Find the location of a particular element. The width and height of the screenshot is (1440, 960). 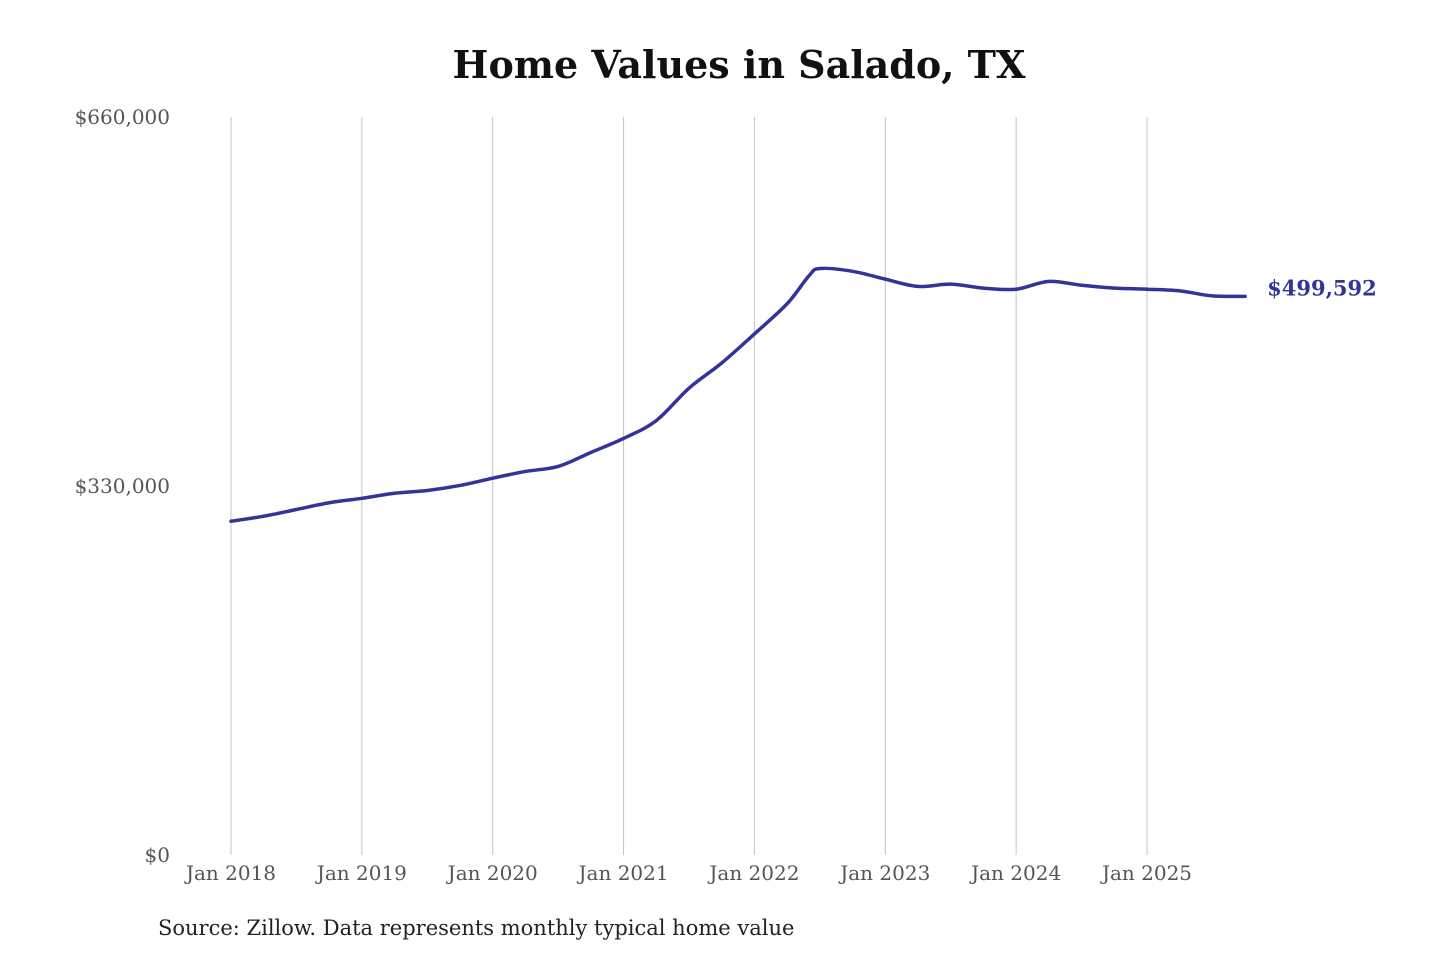

y-tick-label: $330,000 is located at coordinates (122, 486).